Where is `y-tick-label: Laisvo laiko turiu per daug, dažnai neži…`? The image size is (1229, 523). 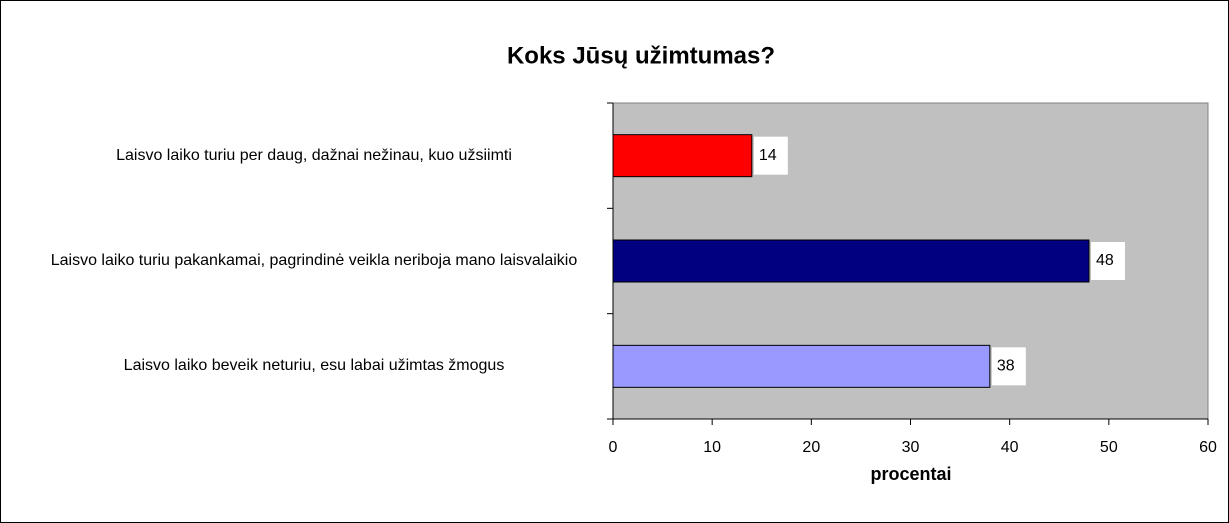 y-tick-label: Laisvo laiko turiu per daug, dažnai neži… is located at coordinates (314, 155).